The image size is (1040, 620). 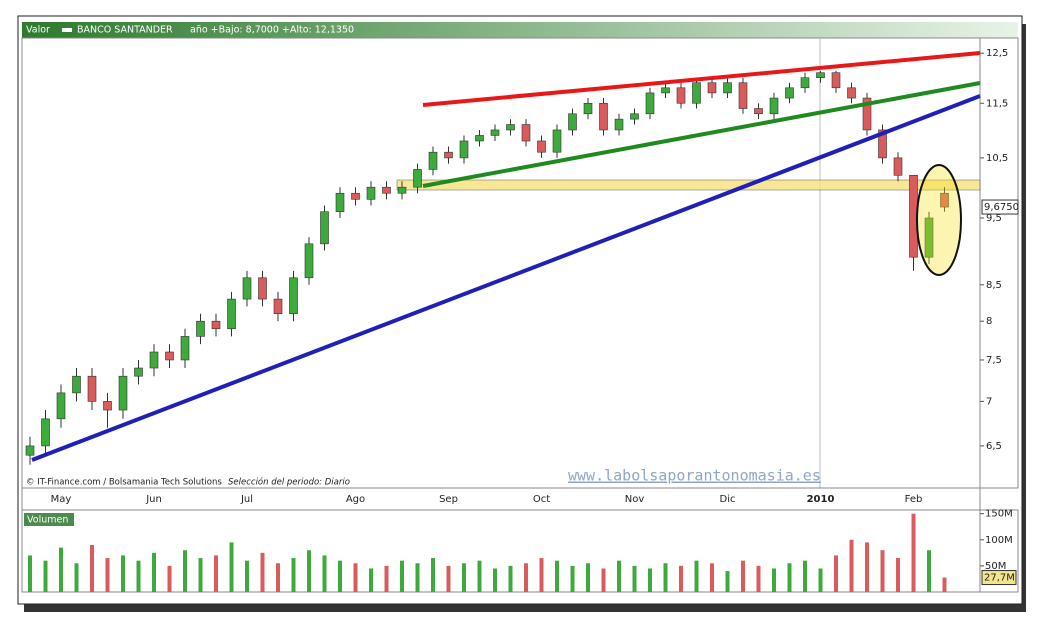 I want to click on x-tick-label: Oct, so click(x=541, y=499).